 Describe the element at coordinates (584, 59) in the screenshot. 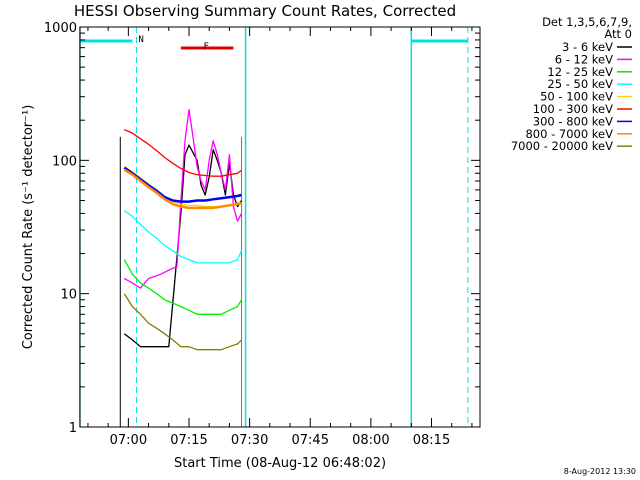

I see `legend-label-1: 6 - 12 keV` at that location.